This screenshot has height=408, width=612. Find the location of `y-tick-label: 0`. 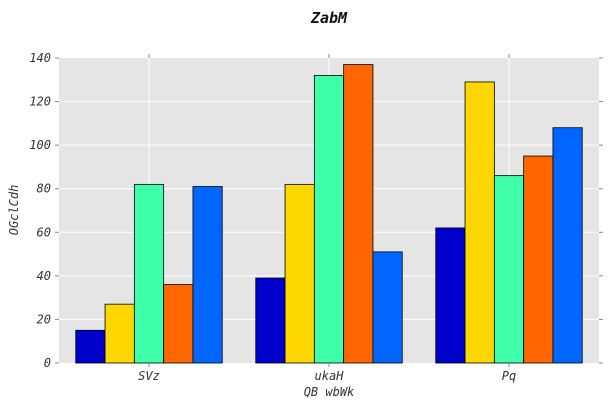

y-tick-label: 0 is located at coordinates (47, 363).